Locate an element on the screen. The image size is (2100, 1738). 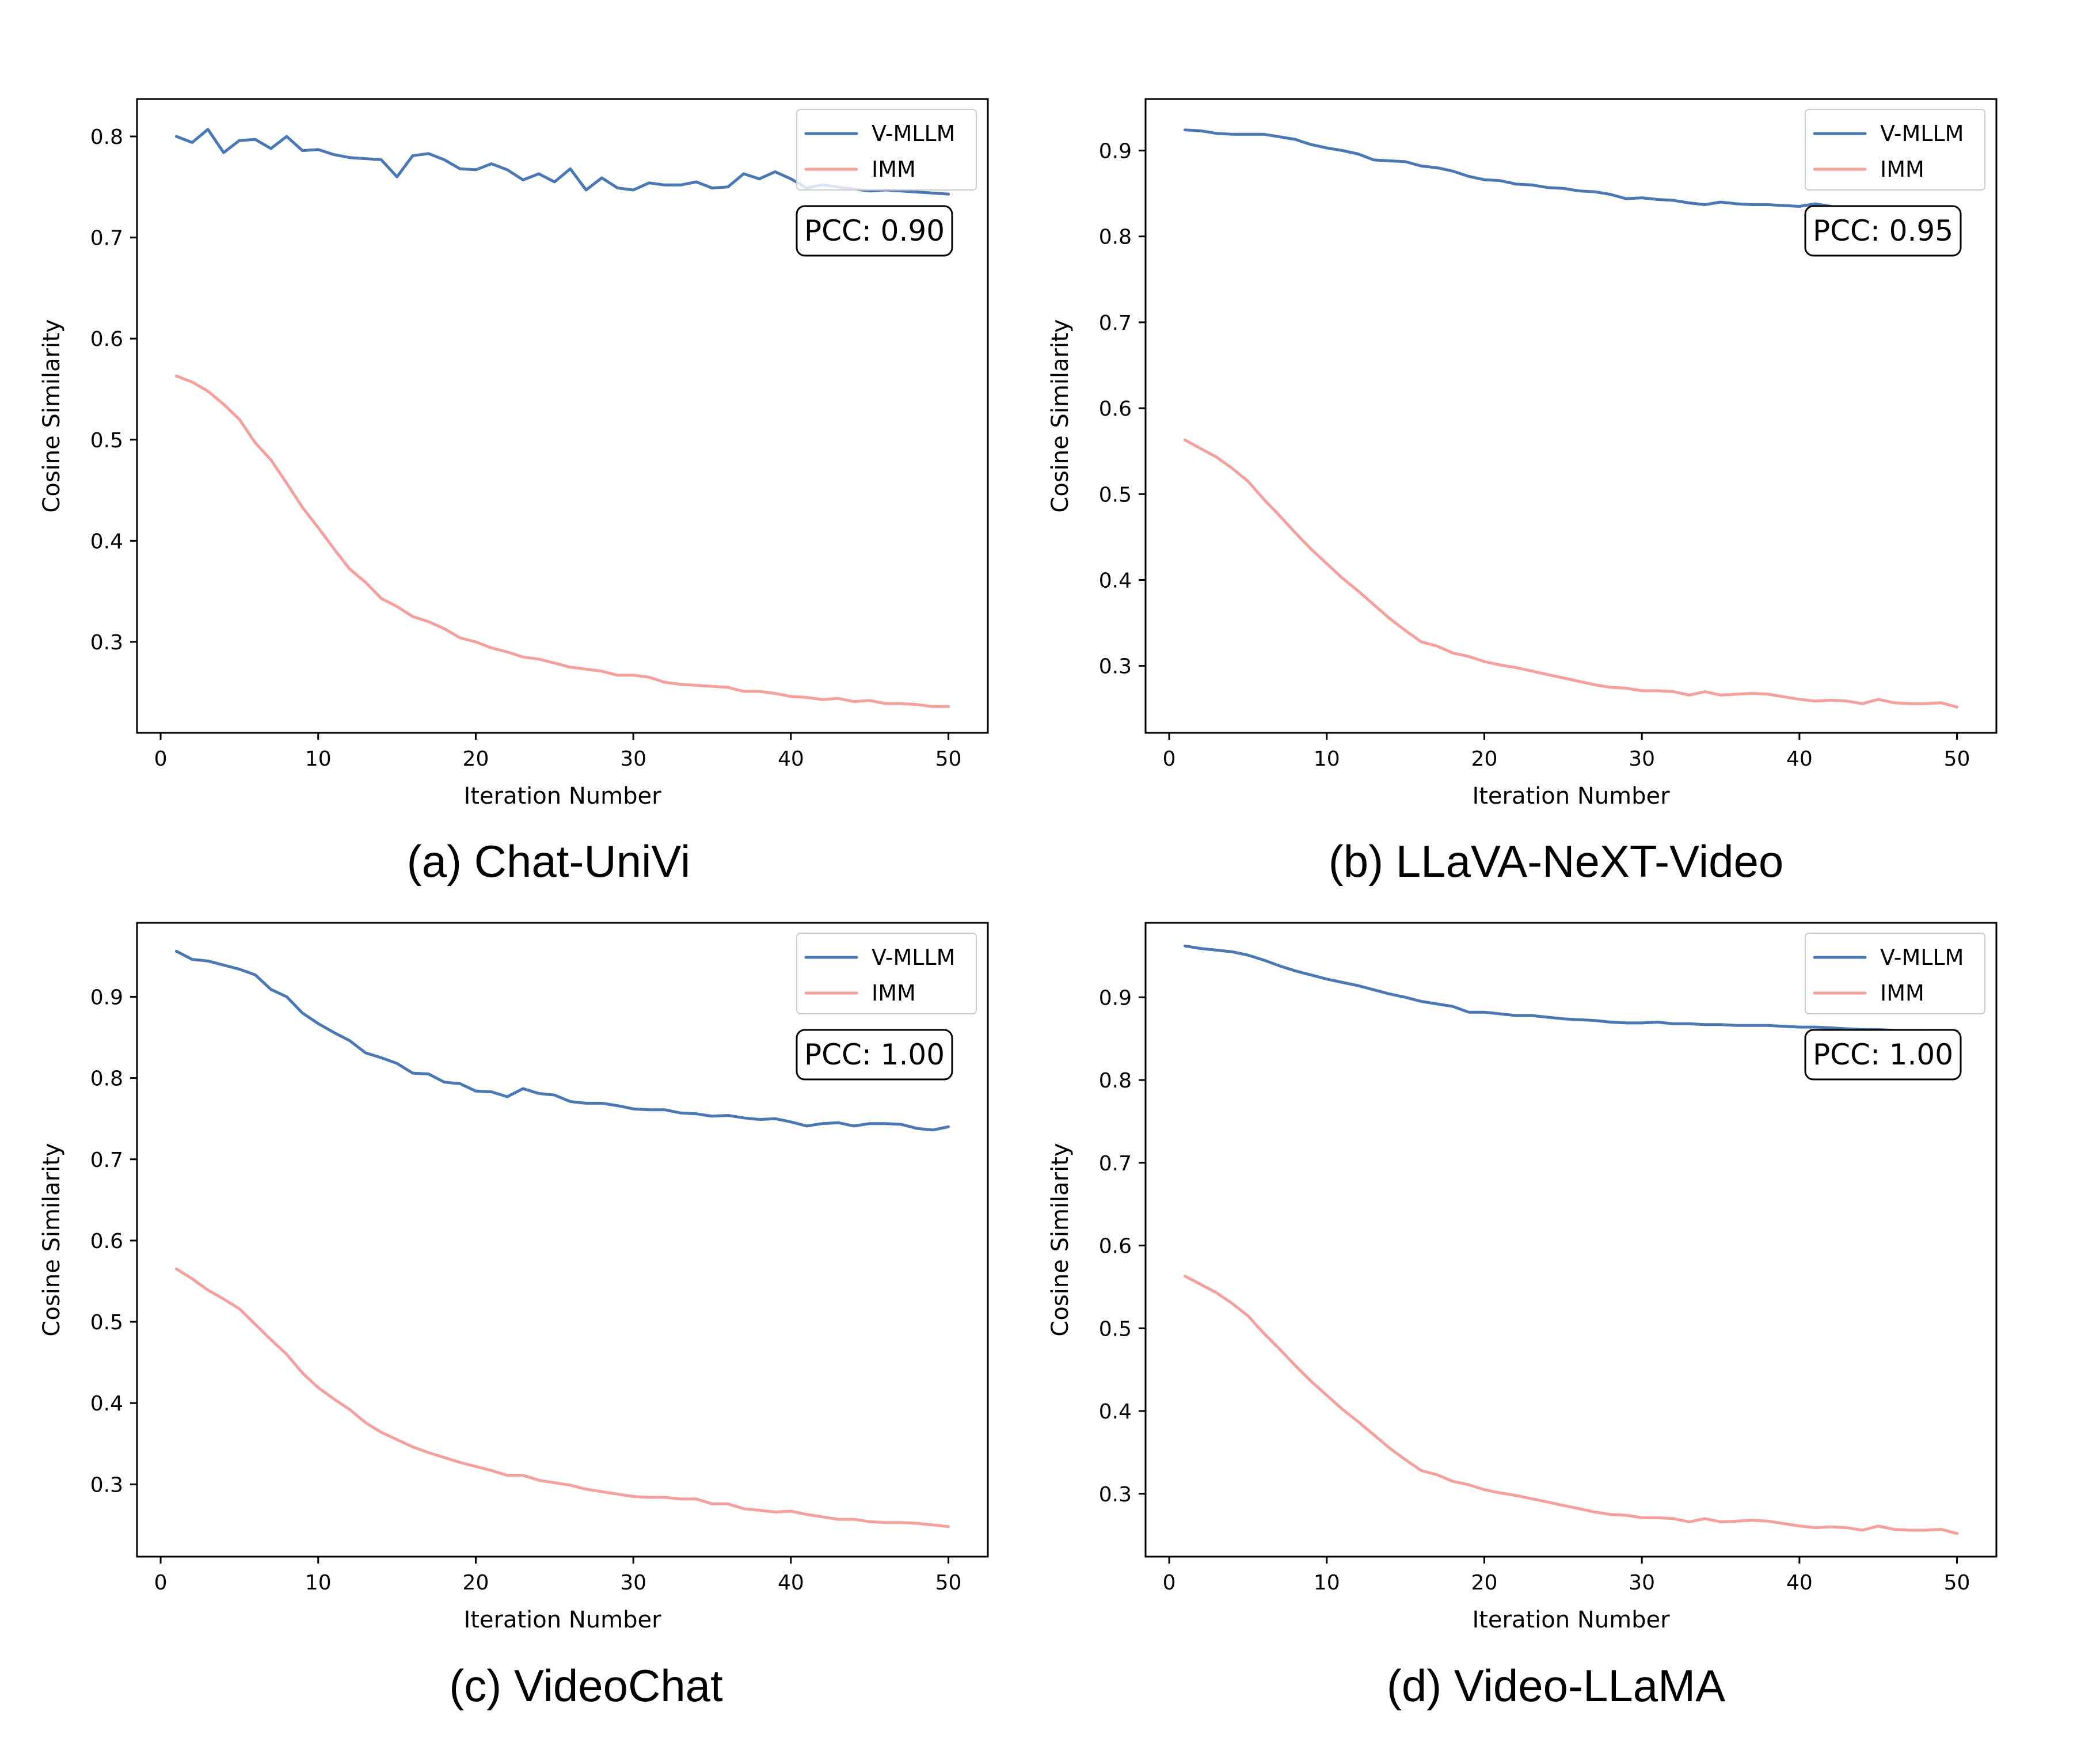
pcc-annotation: PCC: 0.90 is located at coordinates (875, 231).